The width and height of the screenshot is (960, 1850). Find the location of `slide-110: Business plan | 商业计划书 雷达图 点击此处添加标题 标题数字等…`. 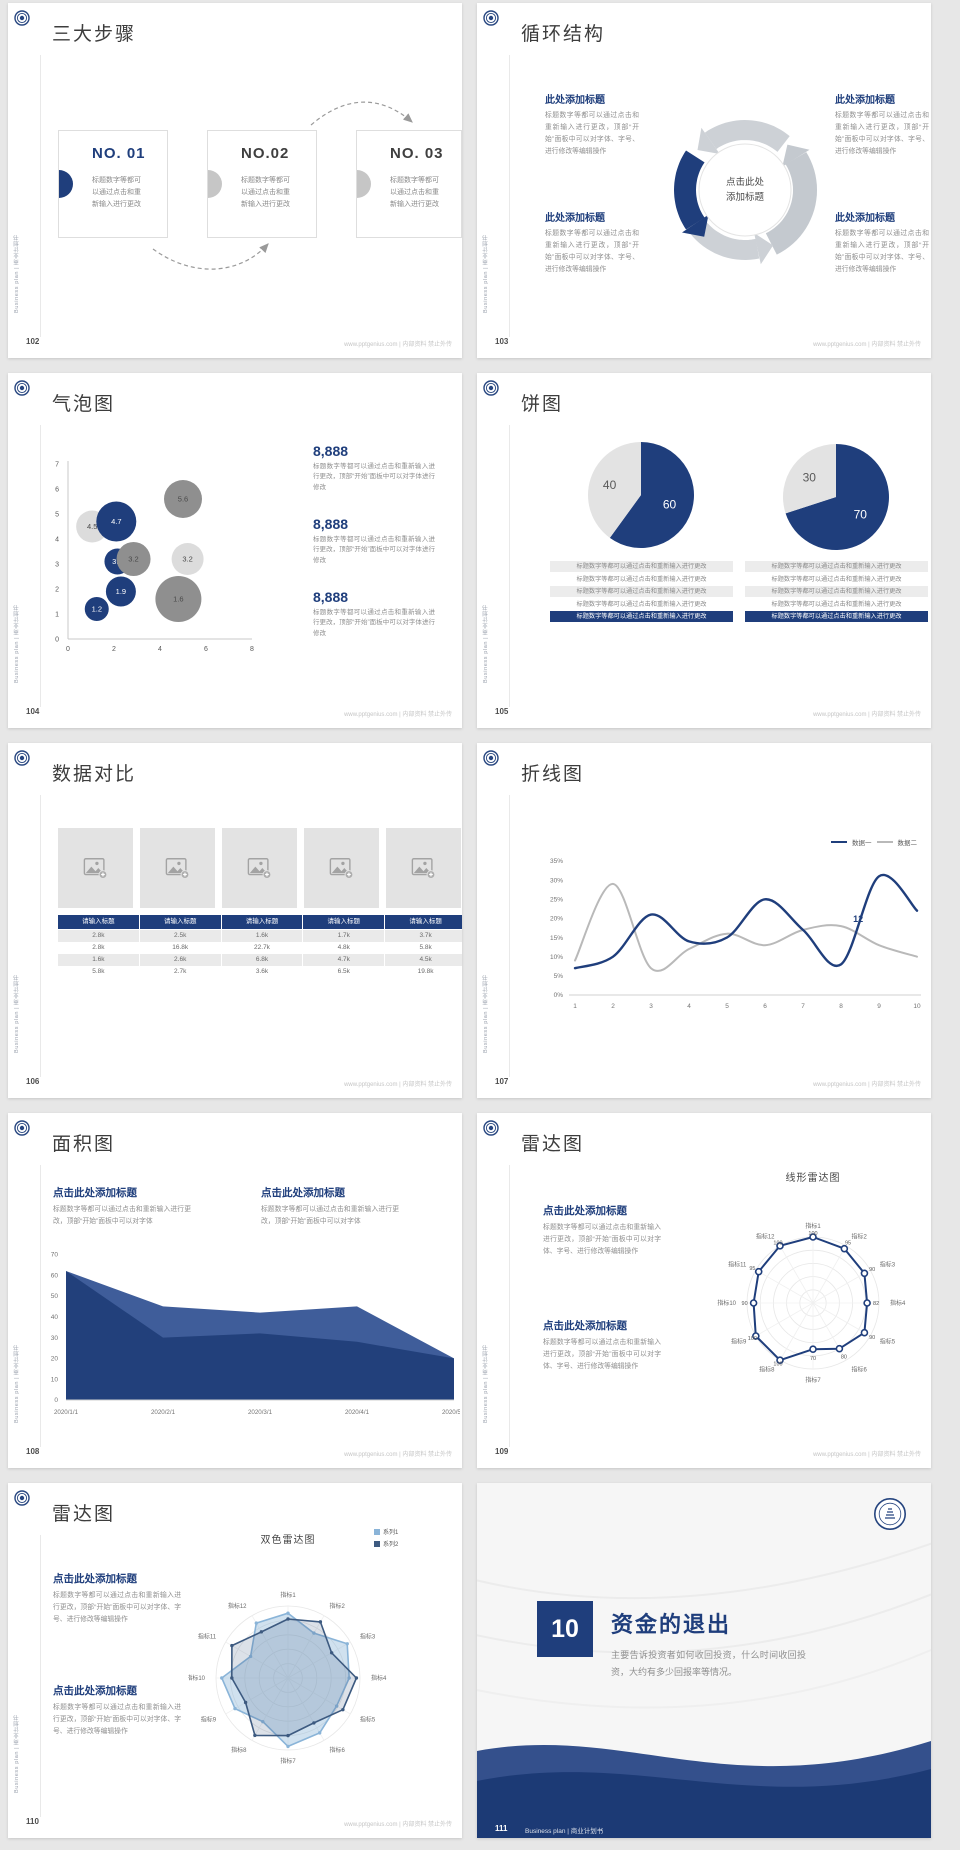

slide-110: Business plan | 商业计划书 雷达图 点击此处添加标题 标题数字等… is located at coordinates (235, 1660).